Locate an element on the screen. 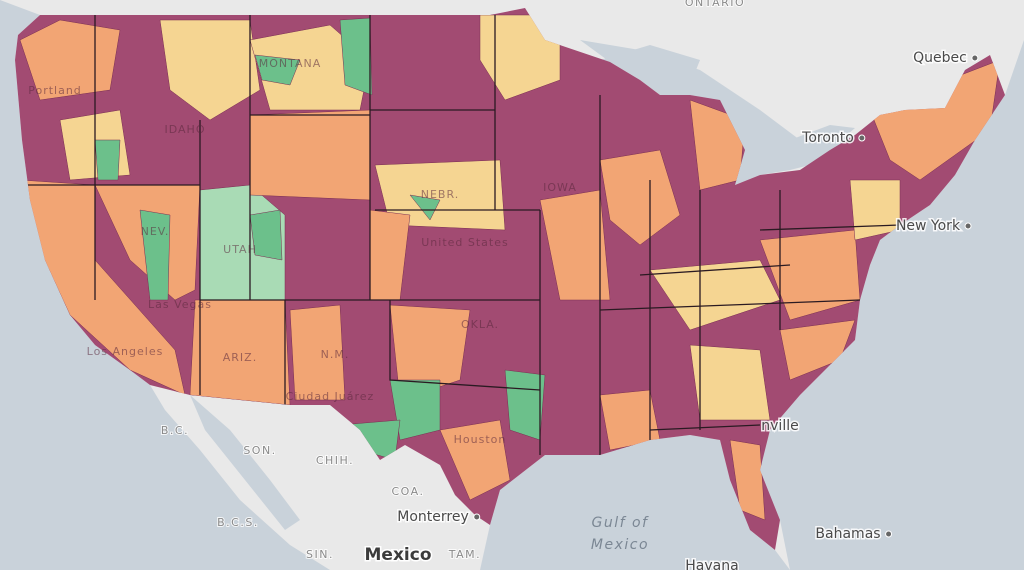 The image size is (1024, 570). map-label: IOWA is located at coordinates (560, 187).